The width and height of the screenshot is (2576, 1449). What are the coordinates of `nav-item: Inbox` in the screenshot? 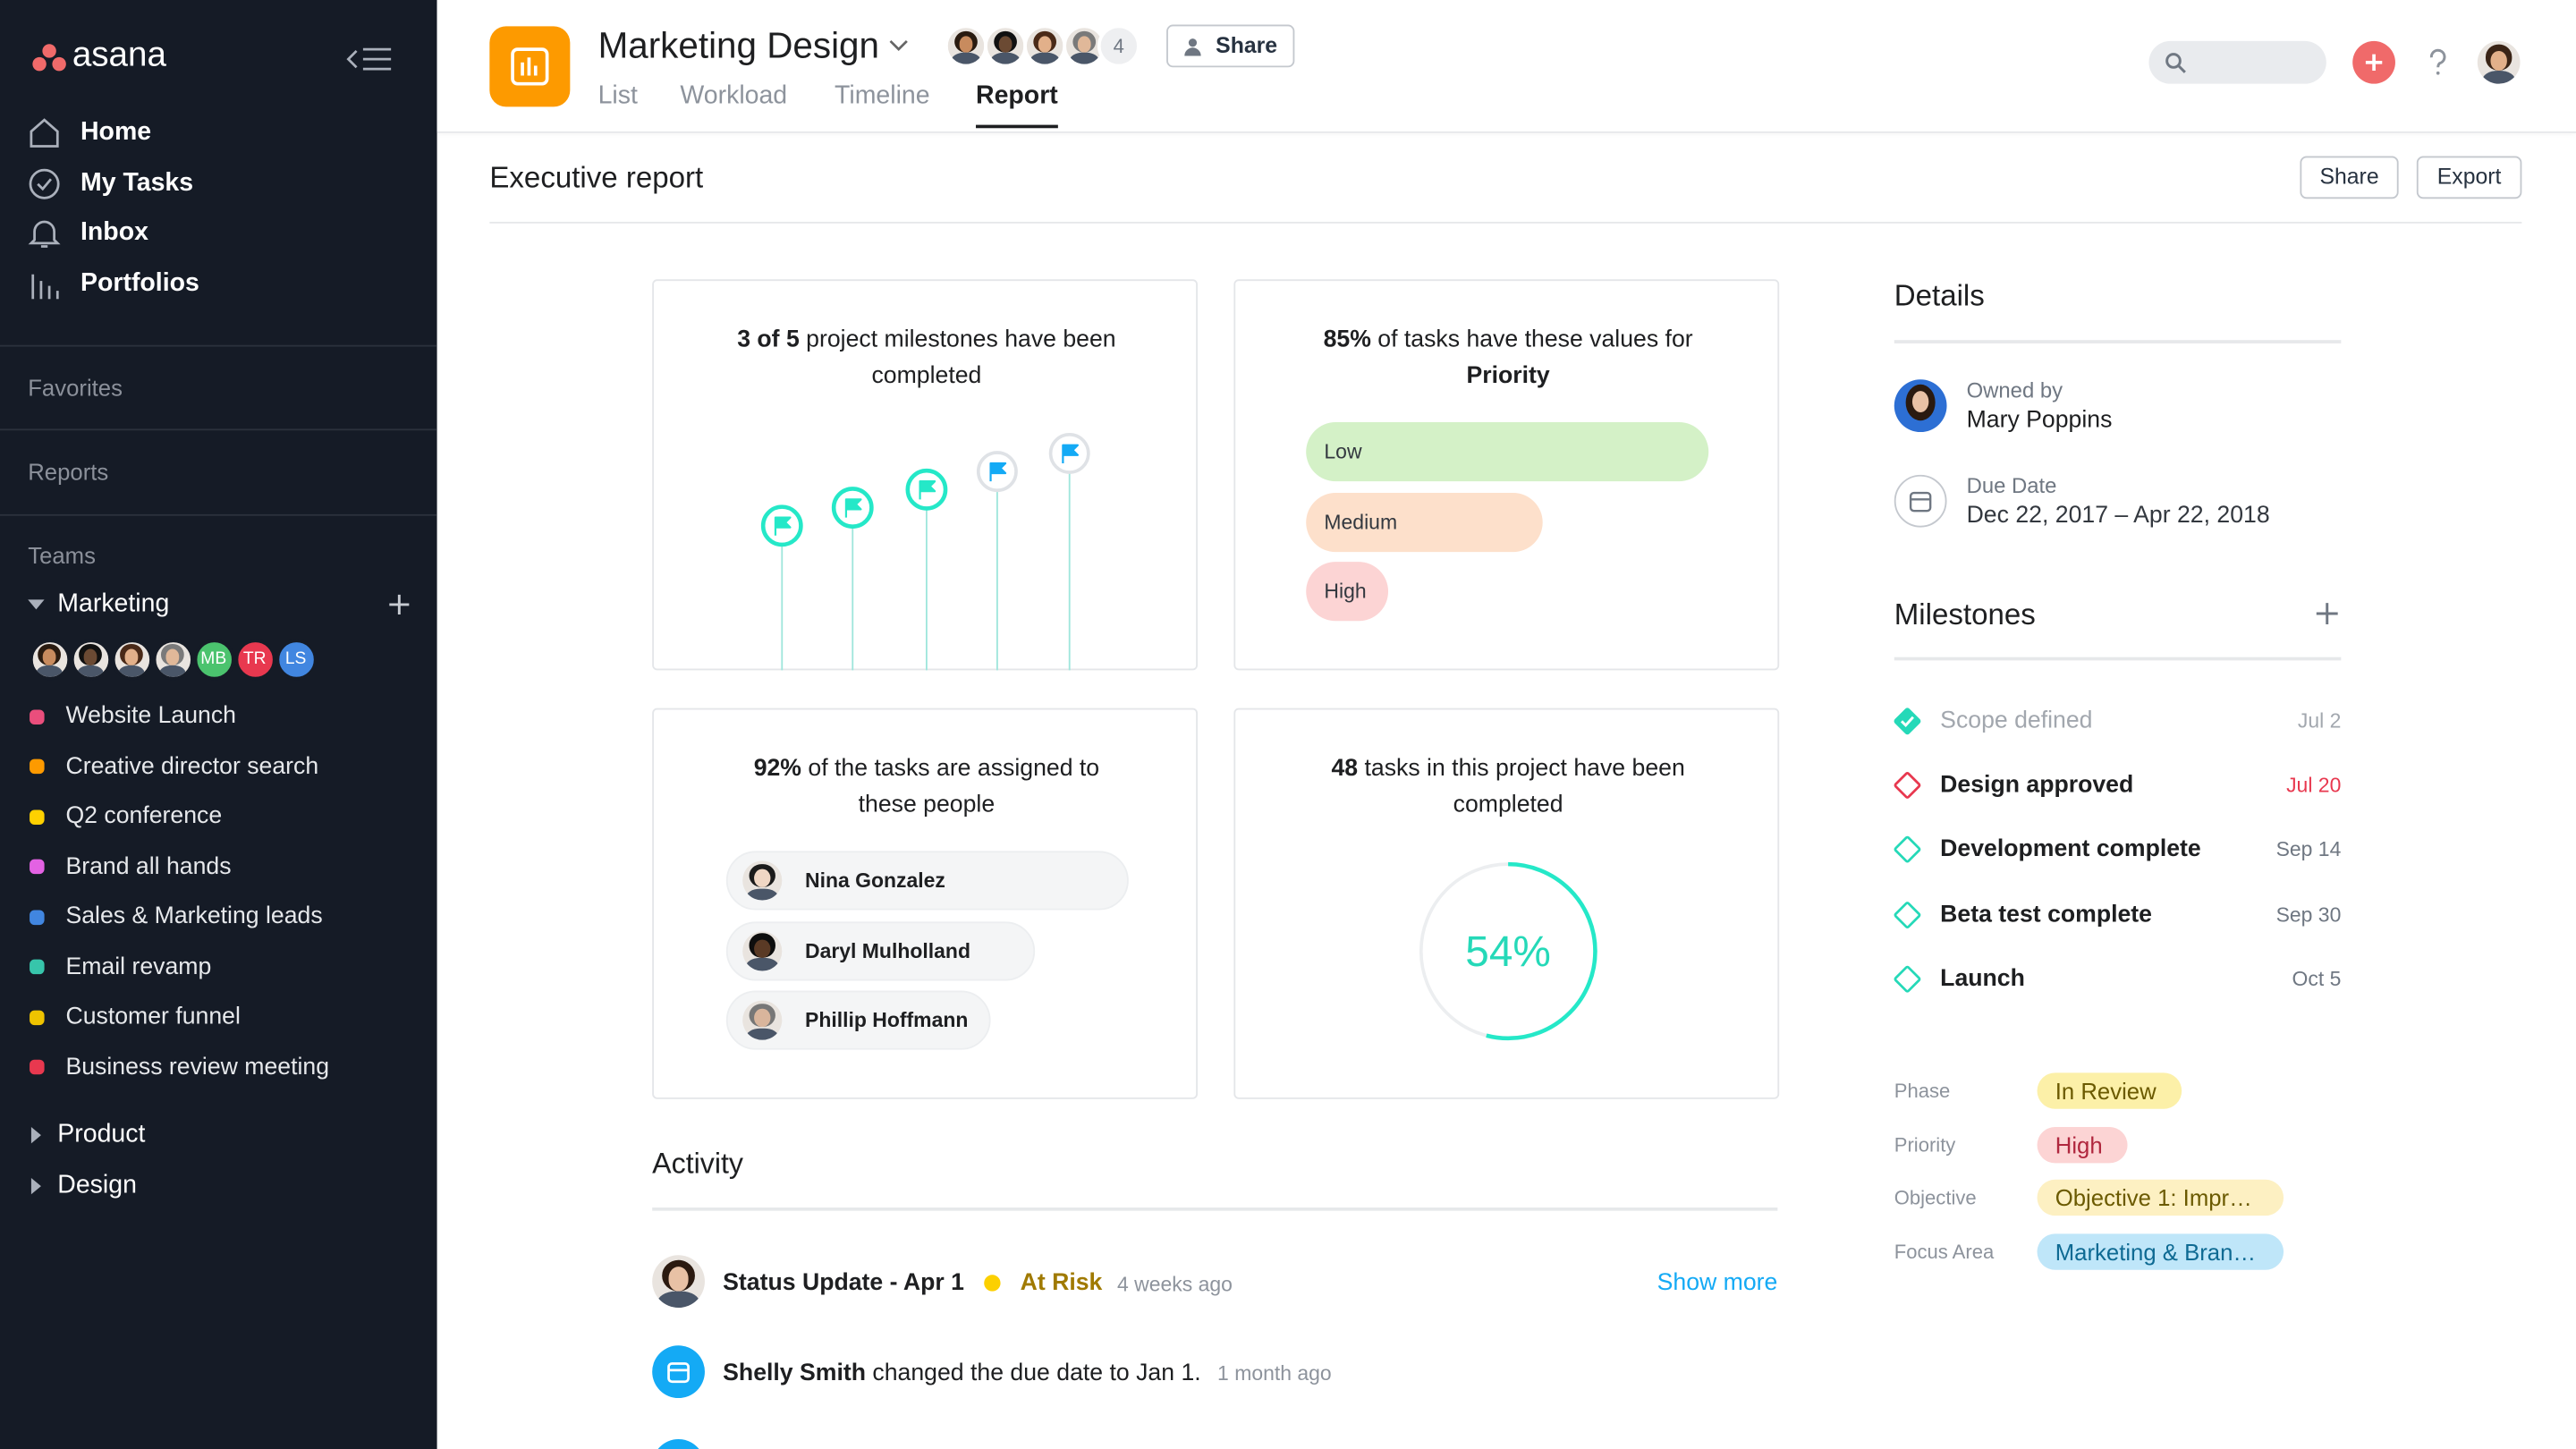 It's located at (114, 232).